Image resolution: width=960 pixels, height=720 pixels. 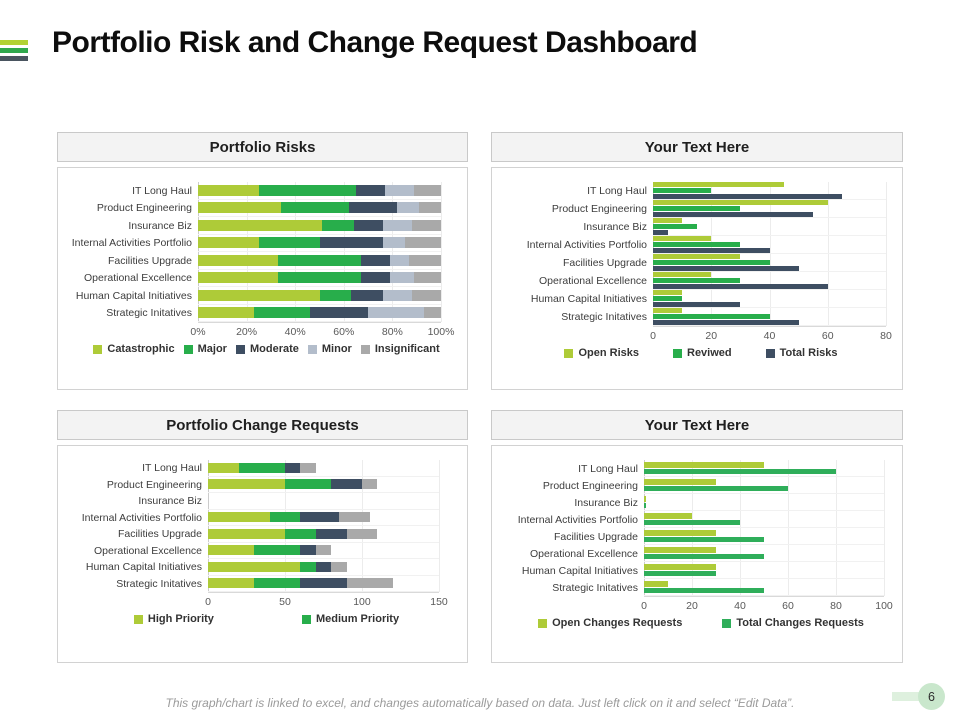 I want to click on axis-tick-label: 100, so click(x=362, y=602).